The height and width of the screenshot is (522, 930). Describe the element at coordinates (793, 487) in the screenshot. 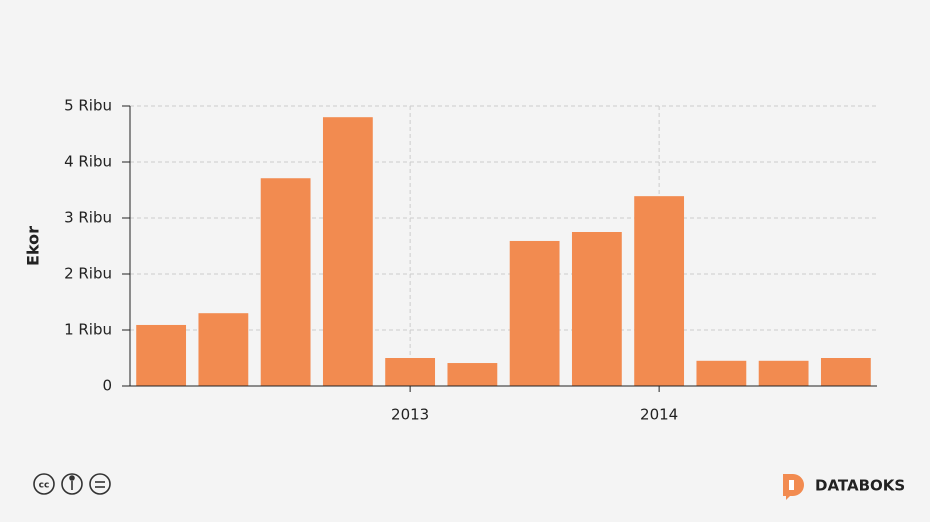

I see `brand-logo` at that location.